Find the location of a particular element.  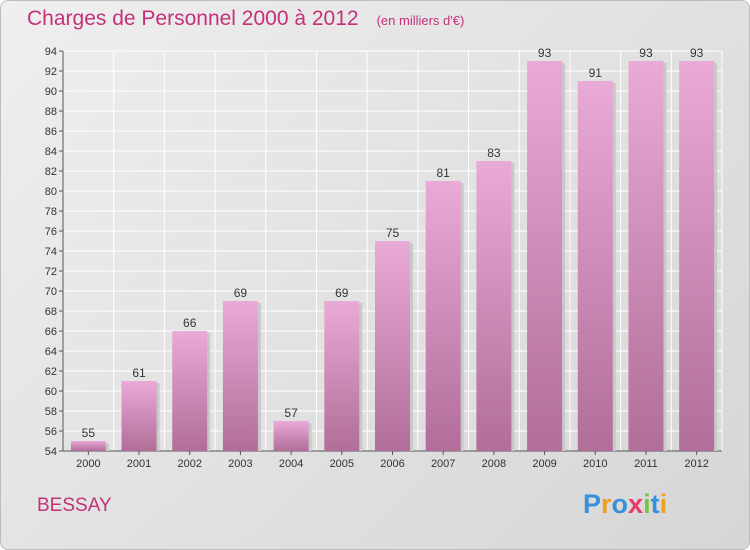

y-tick-label: 60 is located at coordinates (51, 392).